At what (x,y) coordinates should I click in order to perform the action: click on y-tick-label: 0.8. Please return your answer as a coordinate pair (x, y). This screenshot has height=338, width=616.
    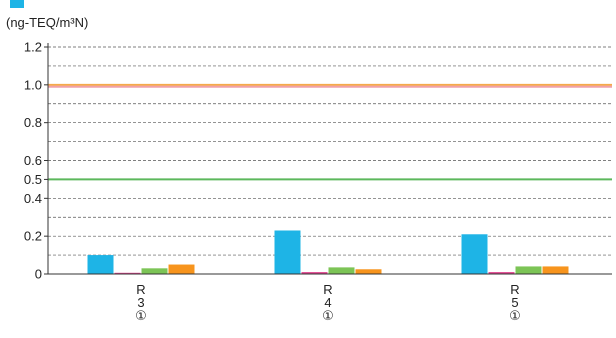
    Looking at the image, I should click on (33, 122).